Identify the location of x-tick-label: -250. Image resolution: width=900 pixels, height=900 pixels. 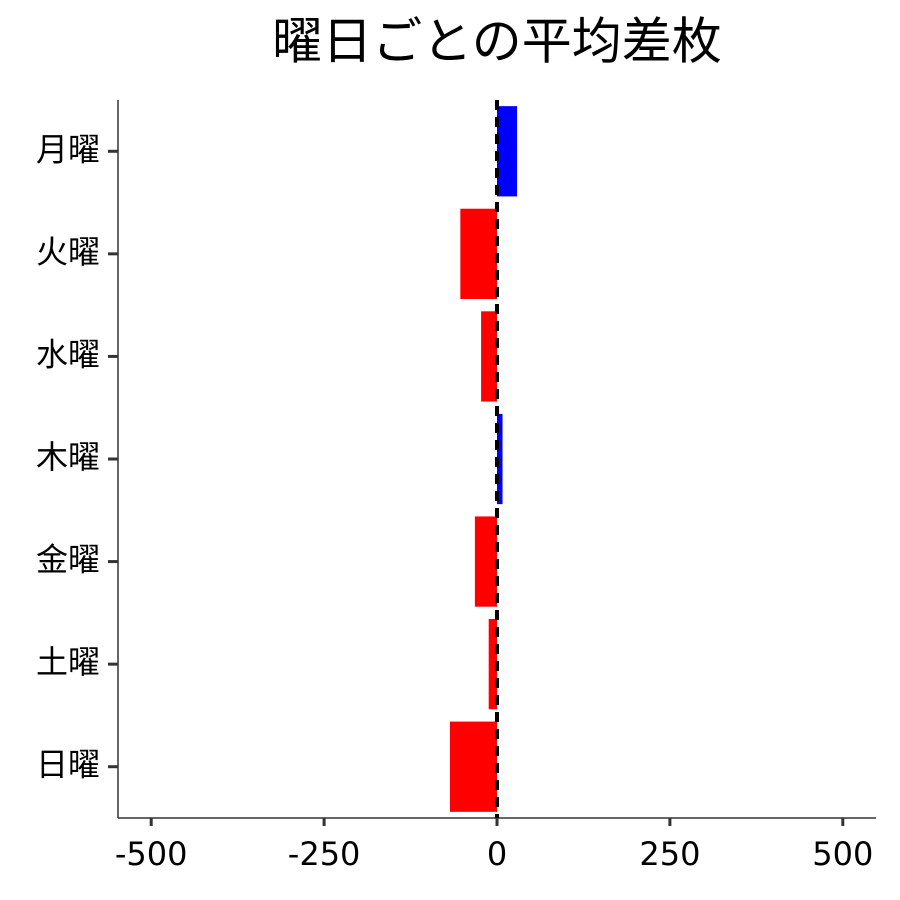
(324, 854).